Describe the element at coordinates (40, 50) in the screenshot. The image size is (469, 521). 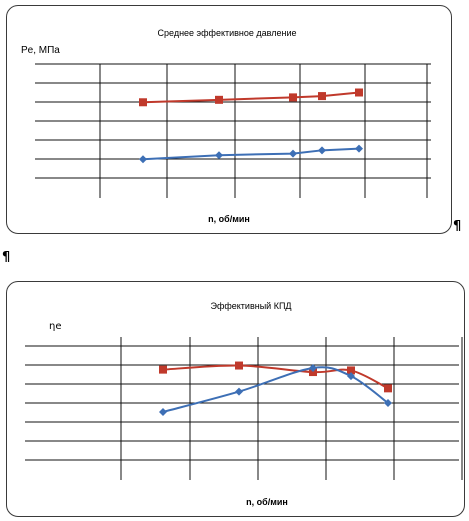
I see `y-axis-label: Pe, МПа` at that location.